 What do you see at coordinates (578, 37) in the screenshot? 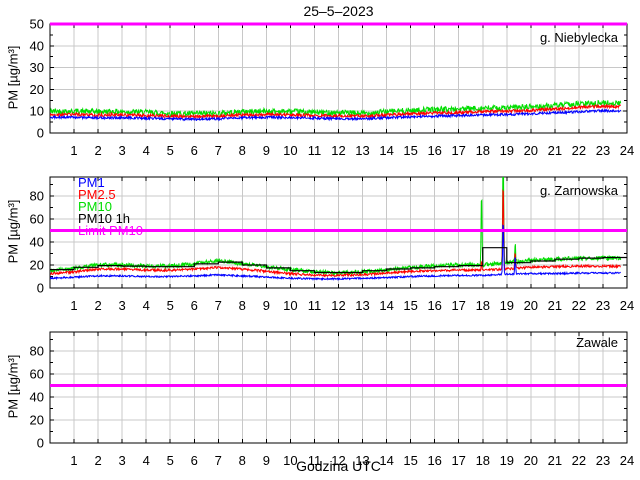
I see `panel-label-niebylecka: g. Niebylecka` at bounding box center [578, 37].